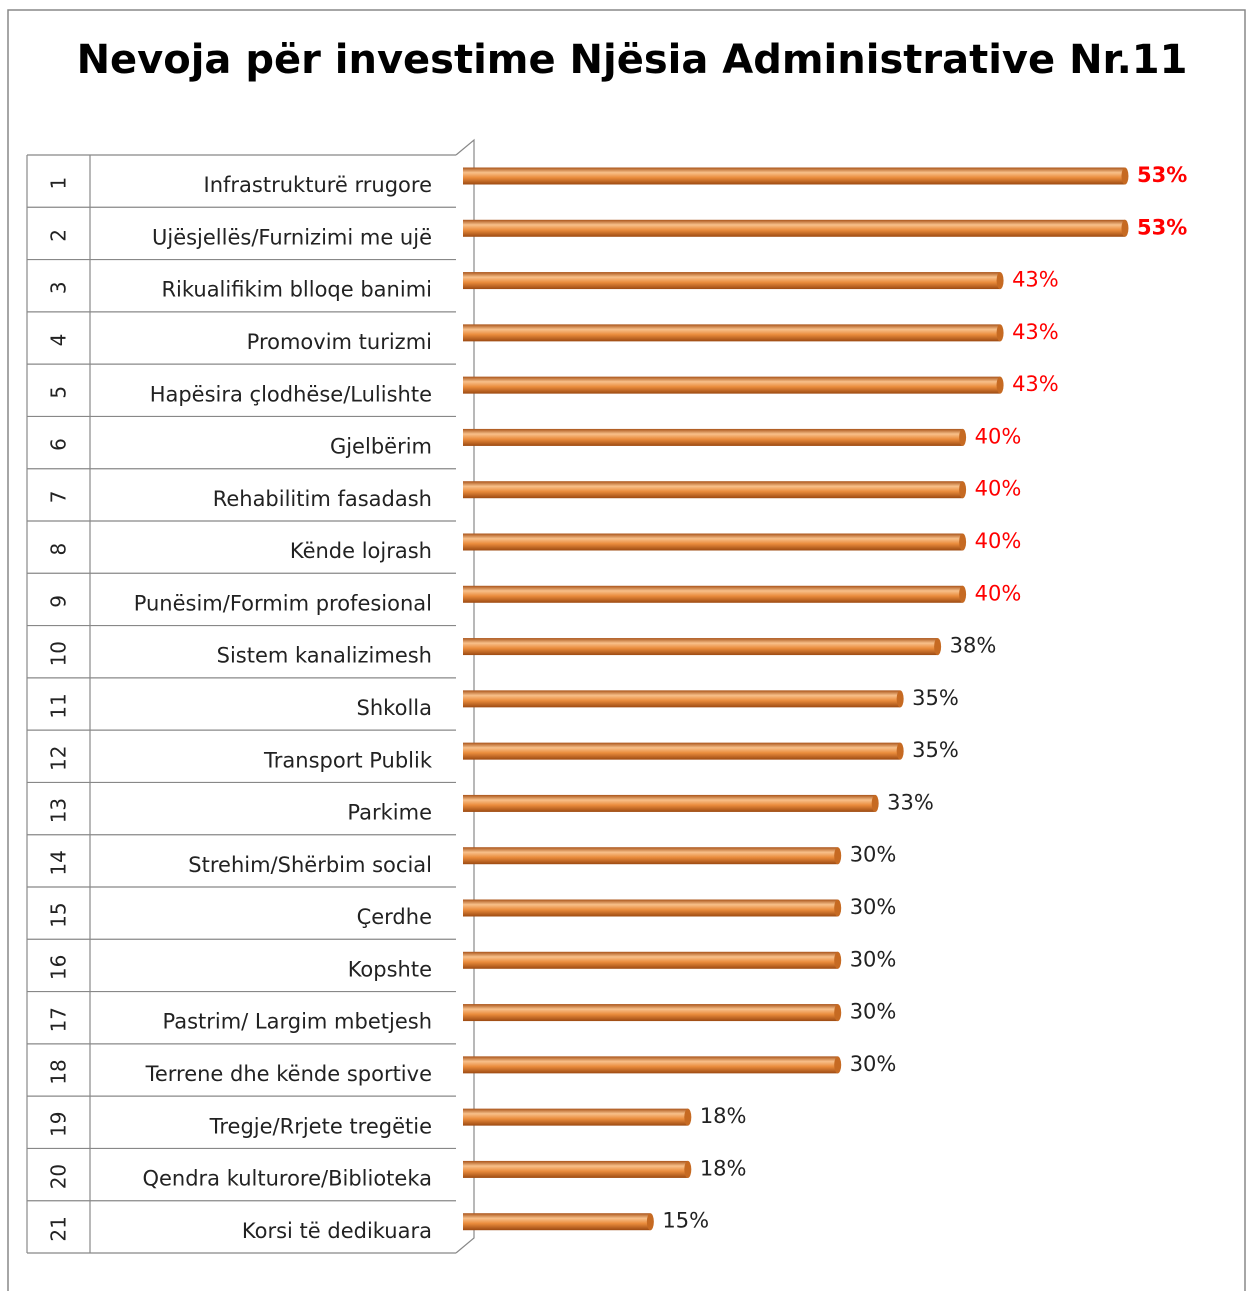 The image size is (1247, 1291). I want to click on row-number: 14, so click(59, 862).